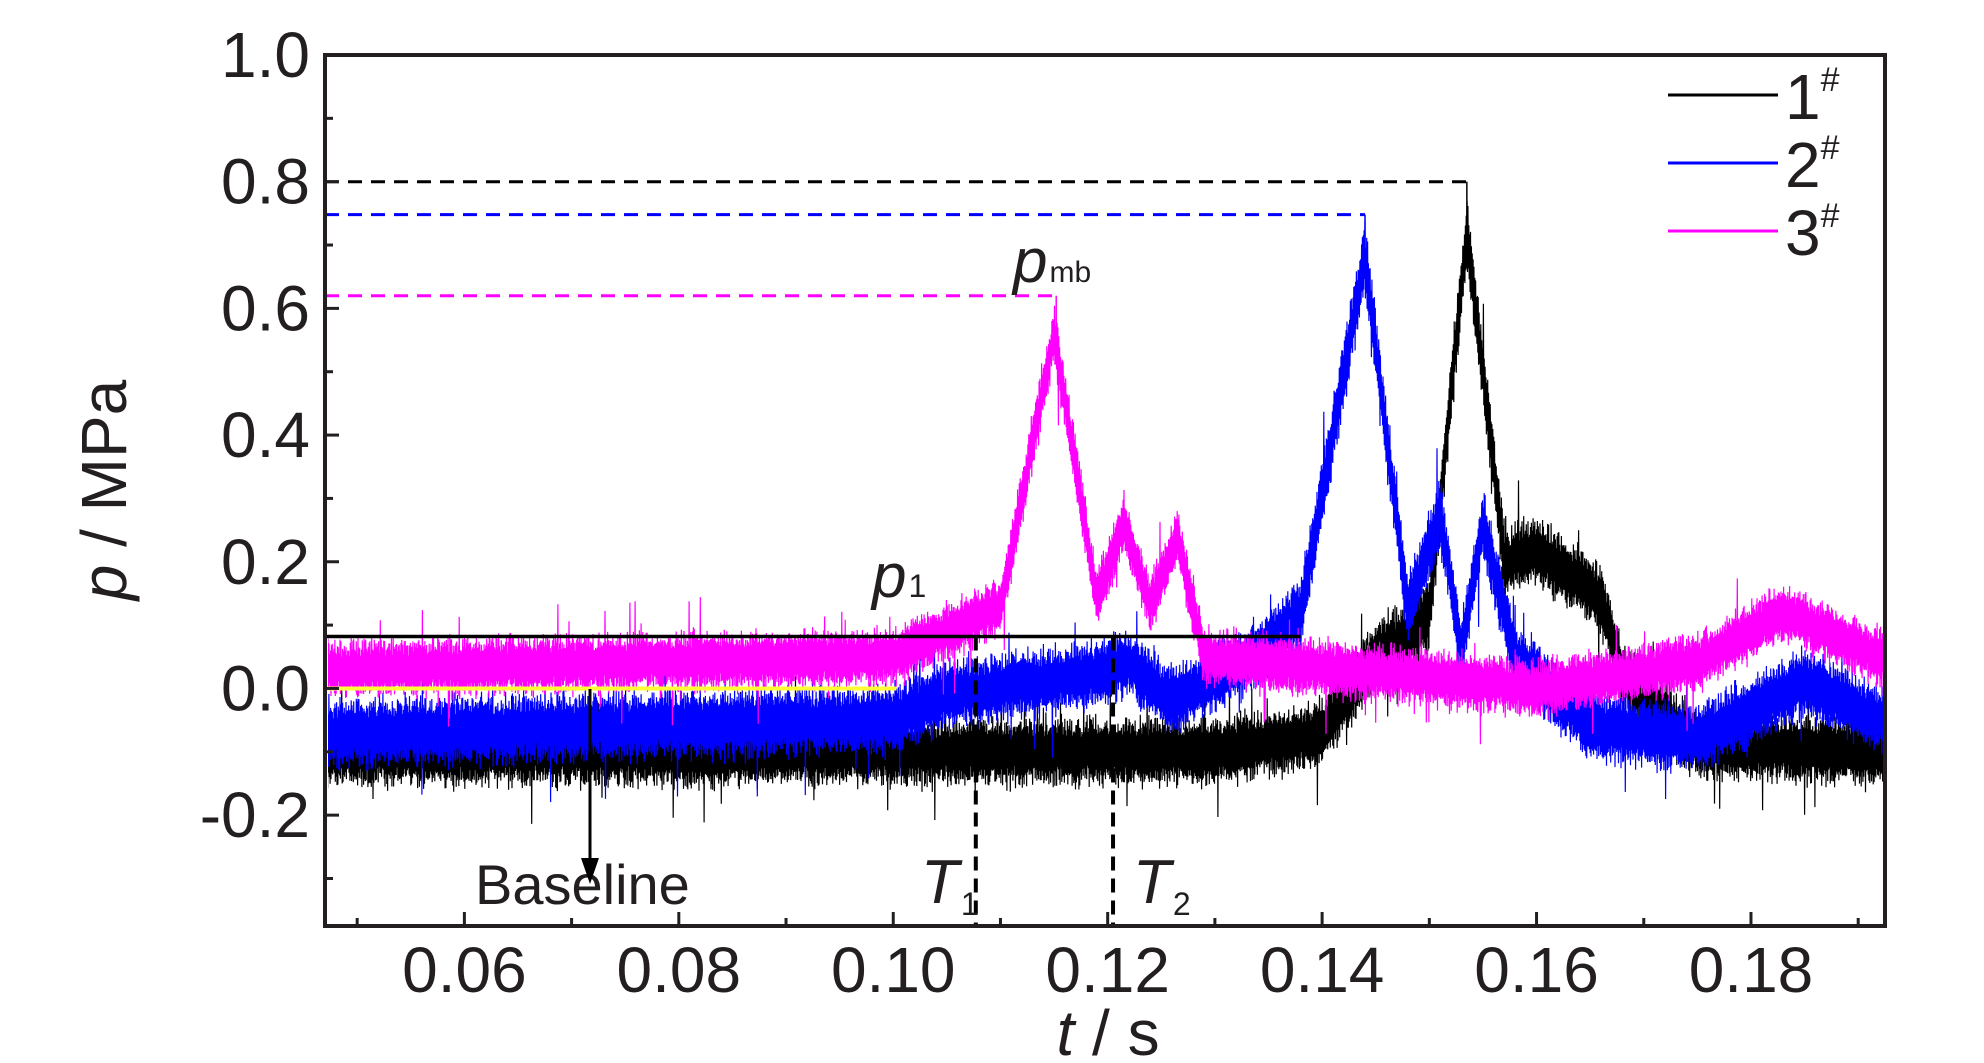 This screenshot has height=1063, width=1984. I want to click on x-tick-label: 0.06, so click(464, 970).